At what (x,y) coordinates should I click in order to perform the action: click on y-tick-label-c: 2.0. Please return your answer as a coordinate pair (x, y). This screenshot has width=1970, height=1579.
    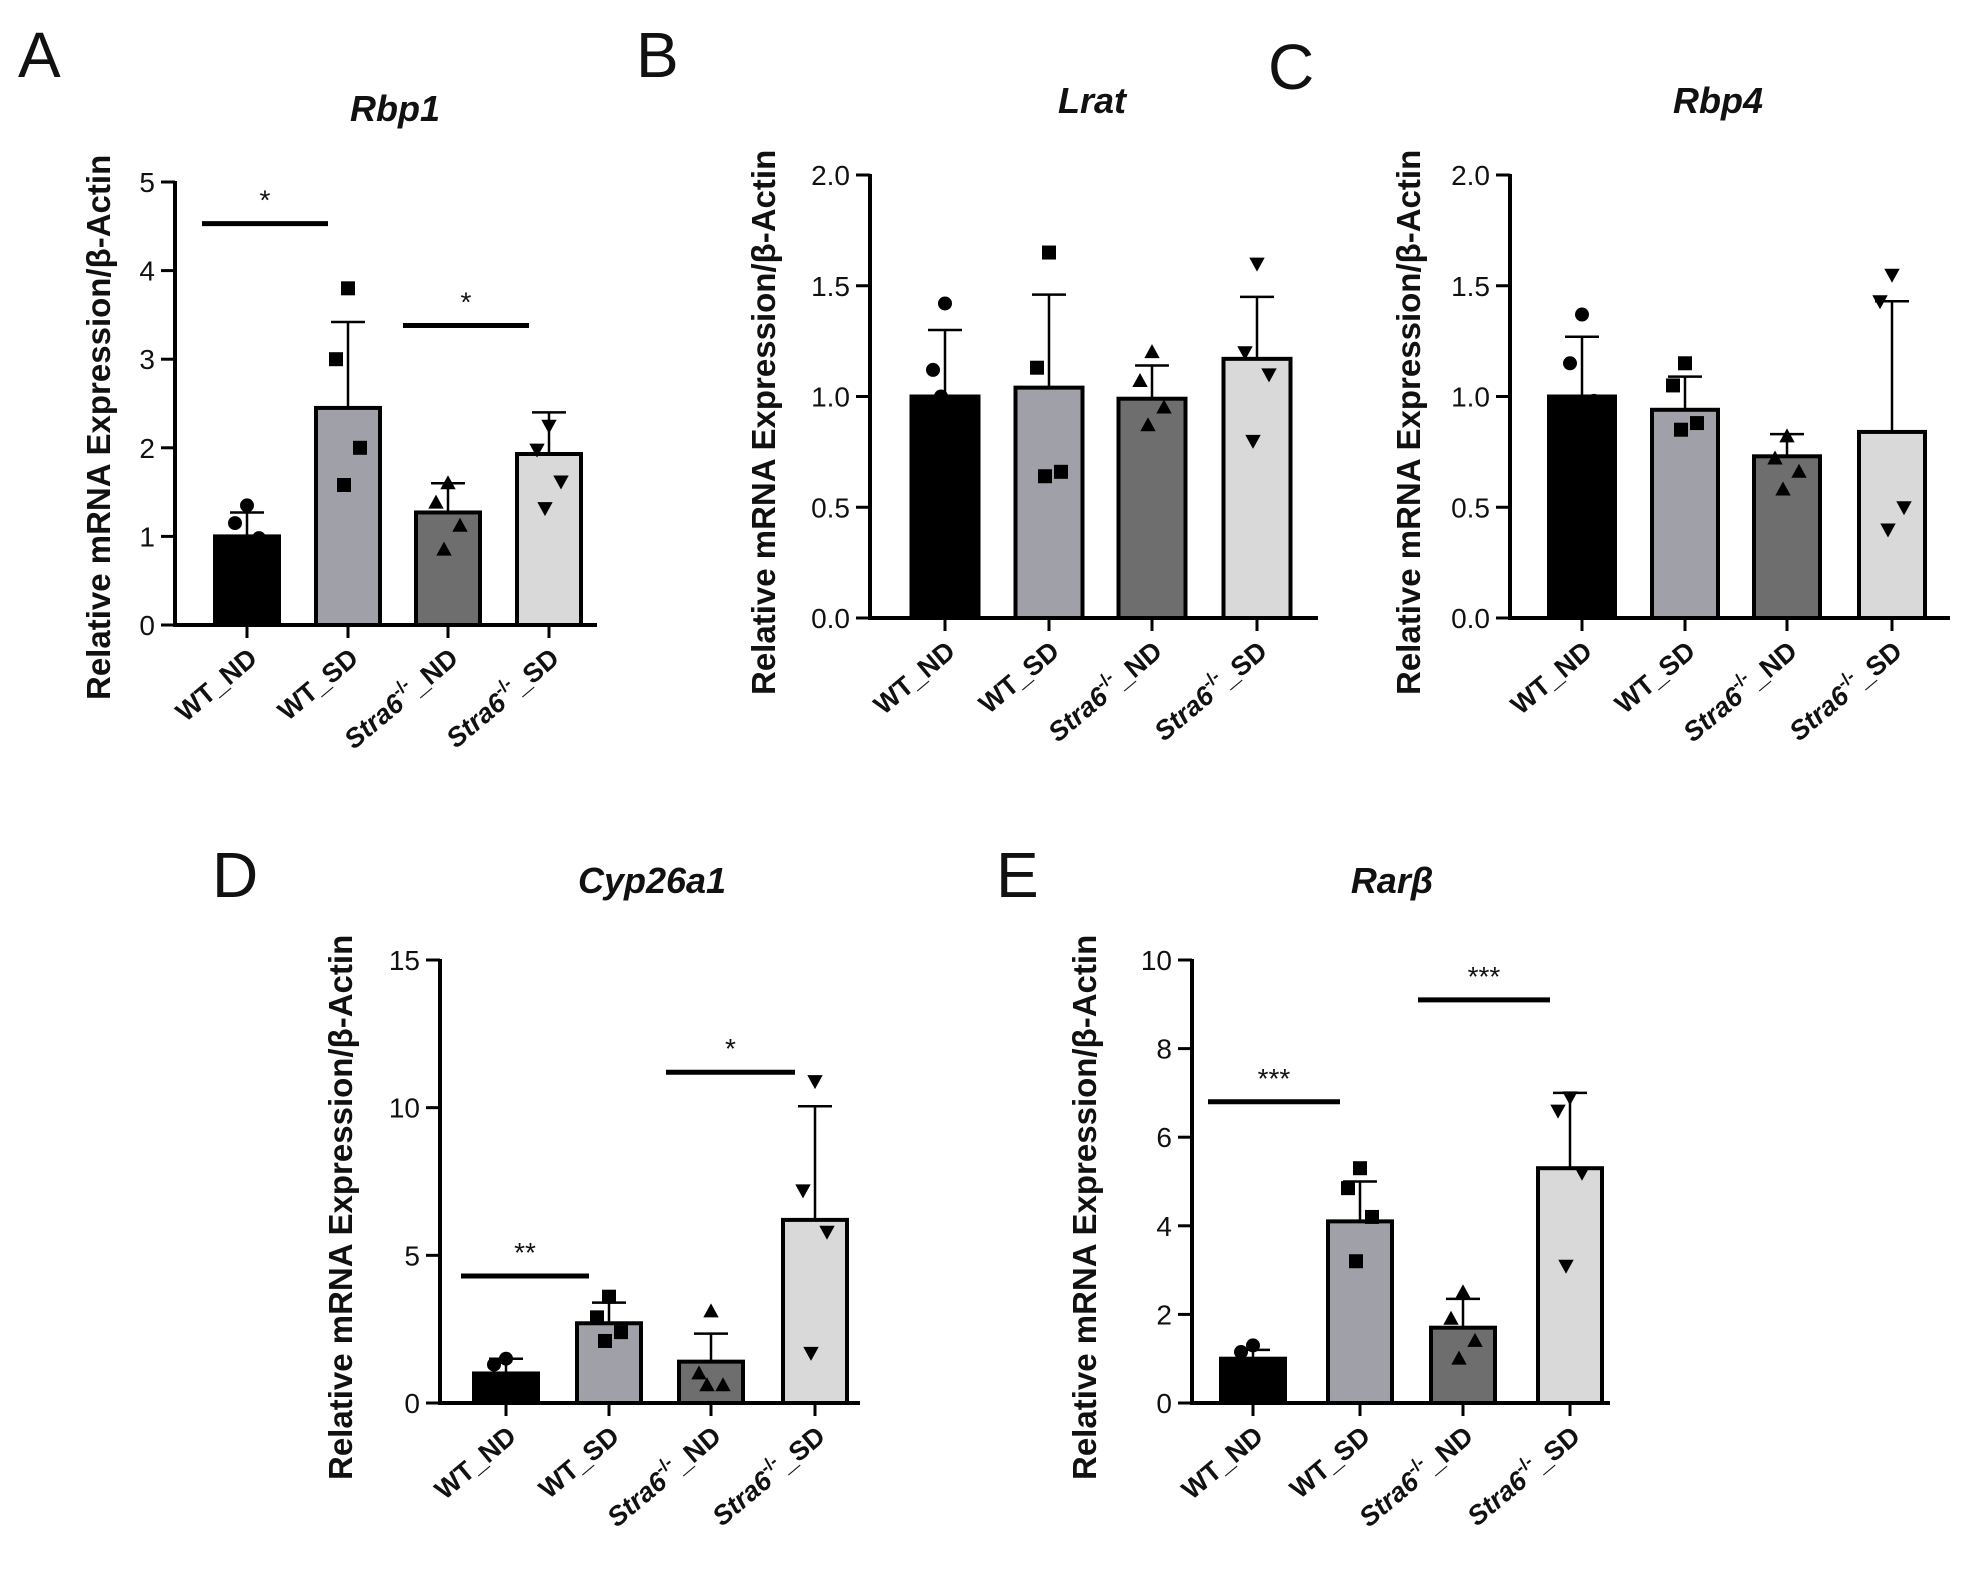
    Looking at the image, I should click on (1470, 175).